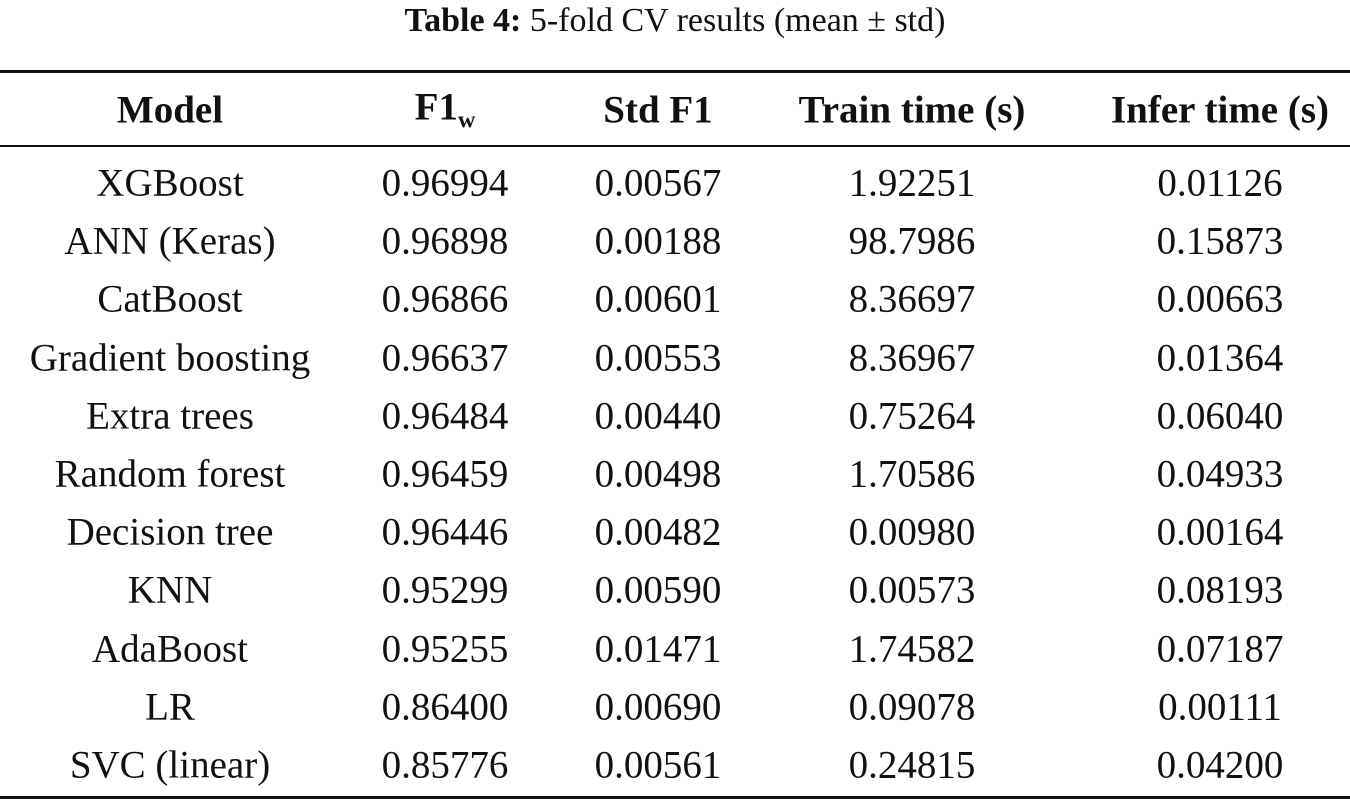 This screenshot has width=1350, height=802. Describe the element at coordinates (445, 474) in the screenshot. I see `value-cell: 0.96459` at that location.